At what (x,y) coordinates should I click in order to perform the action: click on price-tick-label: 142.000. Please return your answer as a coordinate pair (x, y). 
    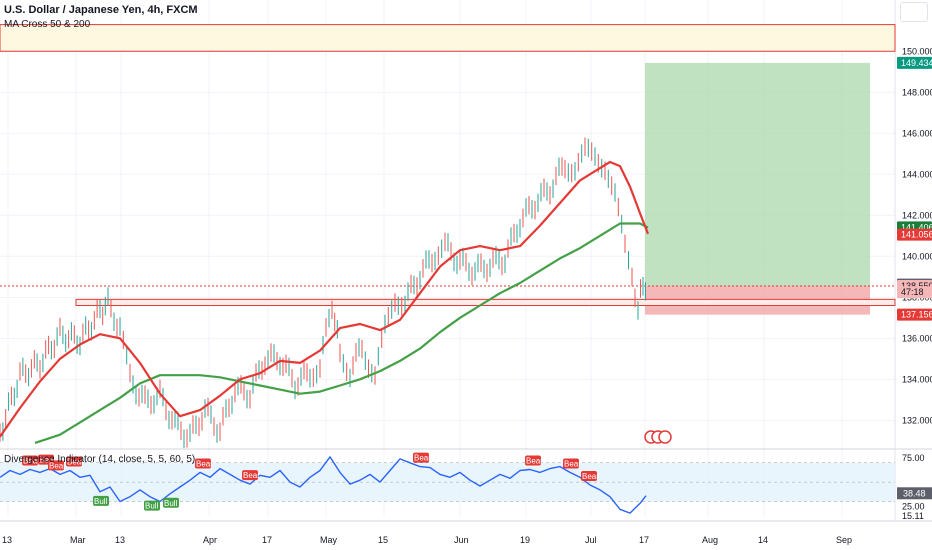
    Looking at the image, I should click on (917, 215).